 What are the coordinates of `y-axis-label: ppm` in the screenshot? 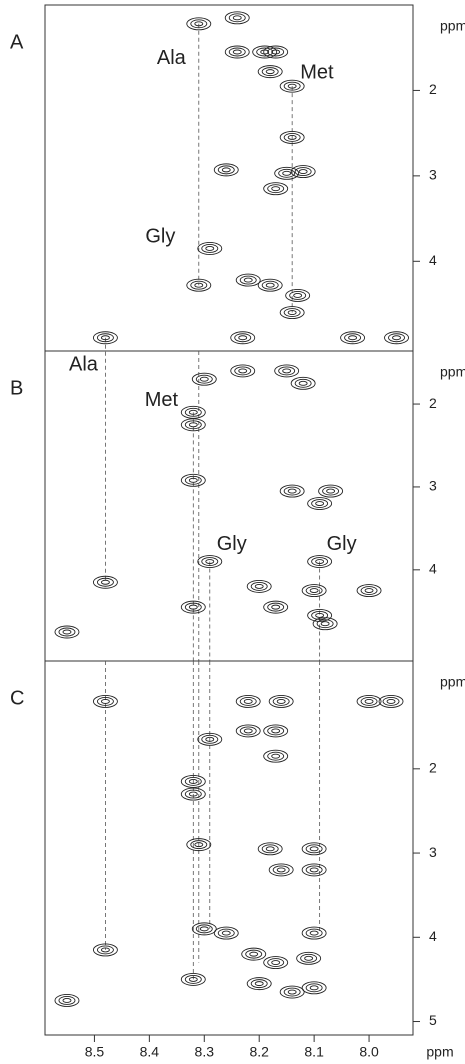 It's located at (452, 372).